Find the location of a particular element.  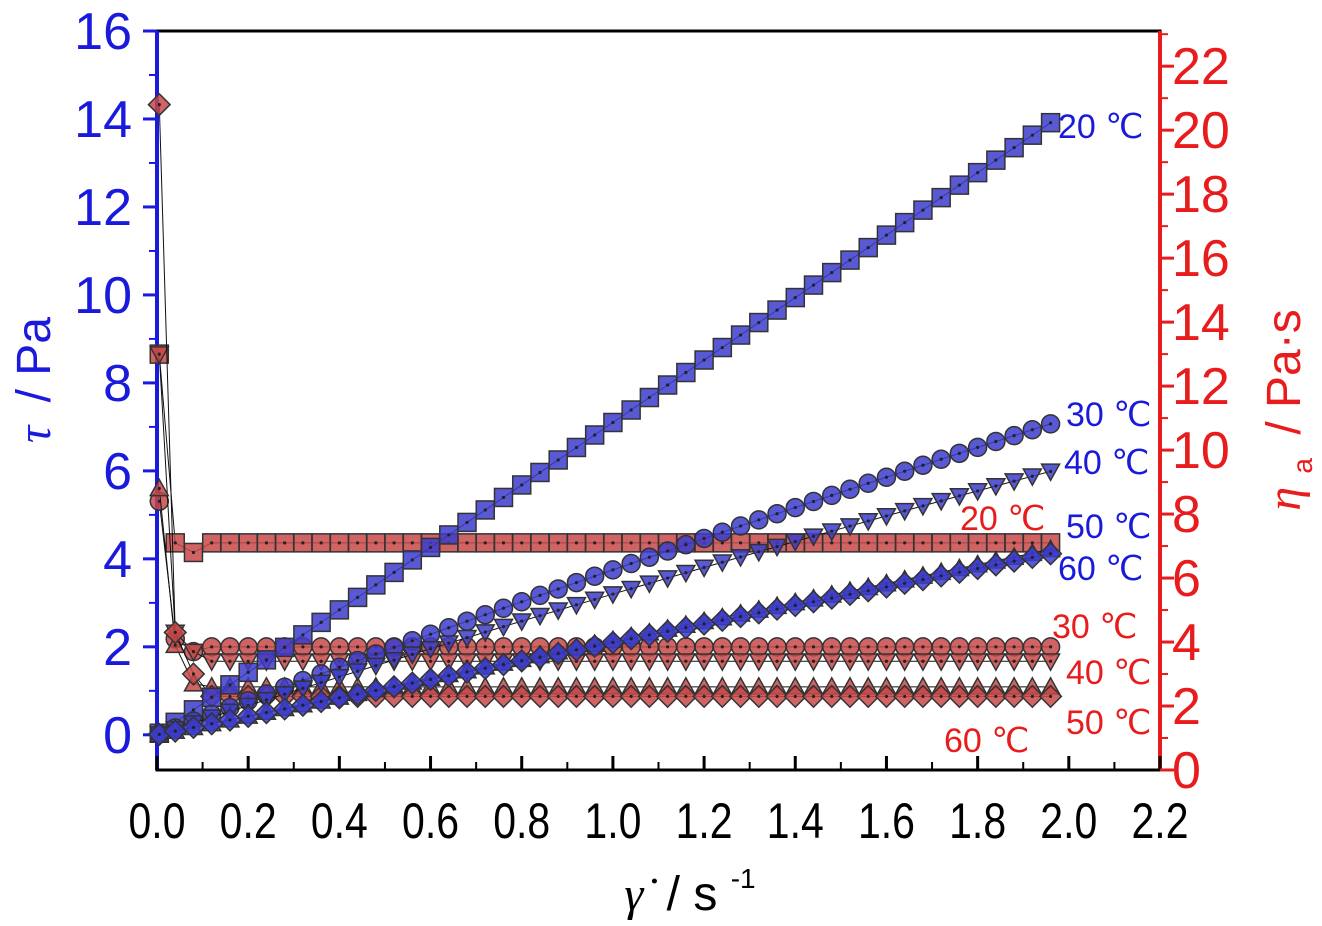

blue-label-60: 60 ℃ is located at coordinates (1100, 569).